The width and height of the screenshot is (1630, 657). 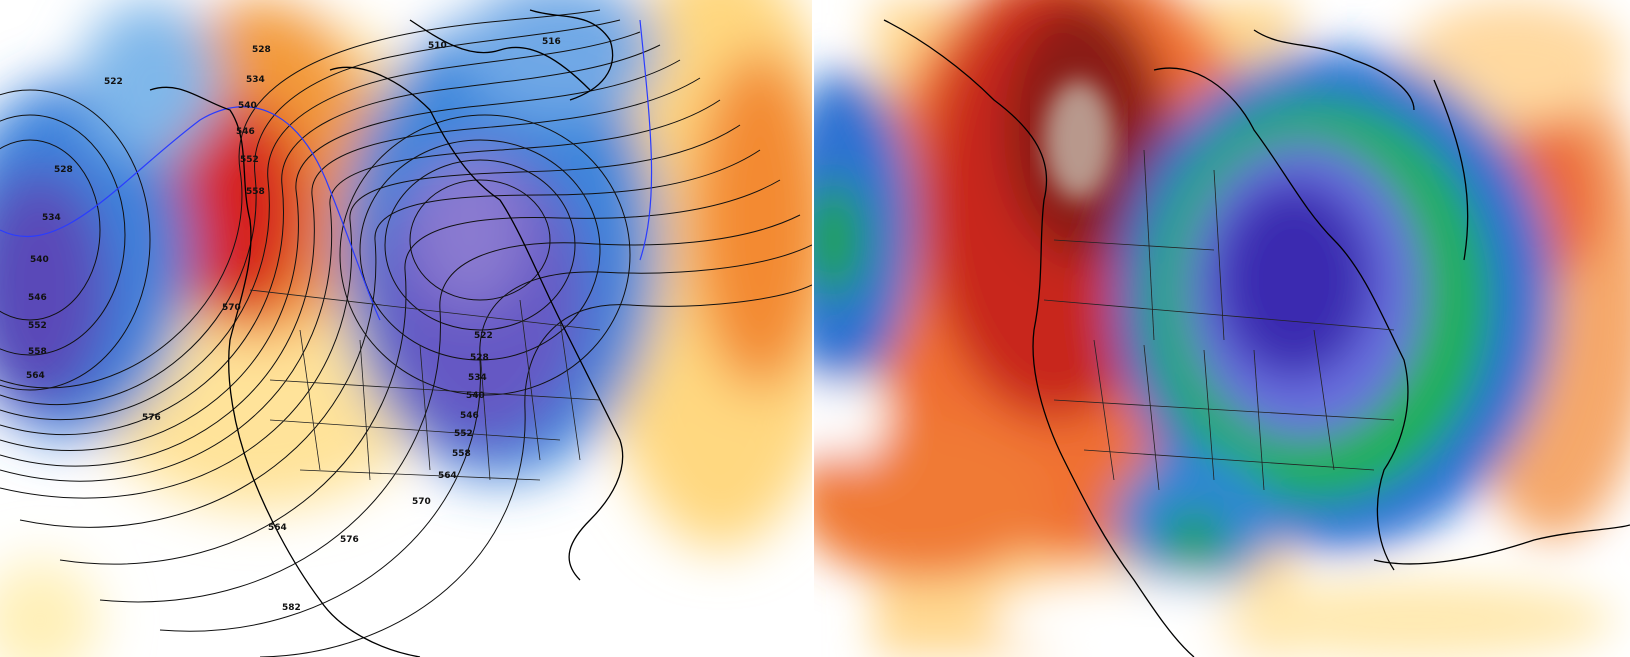 I want to click on contour-label: 516, so click(x=551, y=42).